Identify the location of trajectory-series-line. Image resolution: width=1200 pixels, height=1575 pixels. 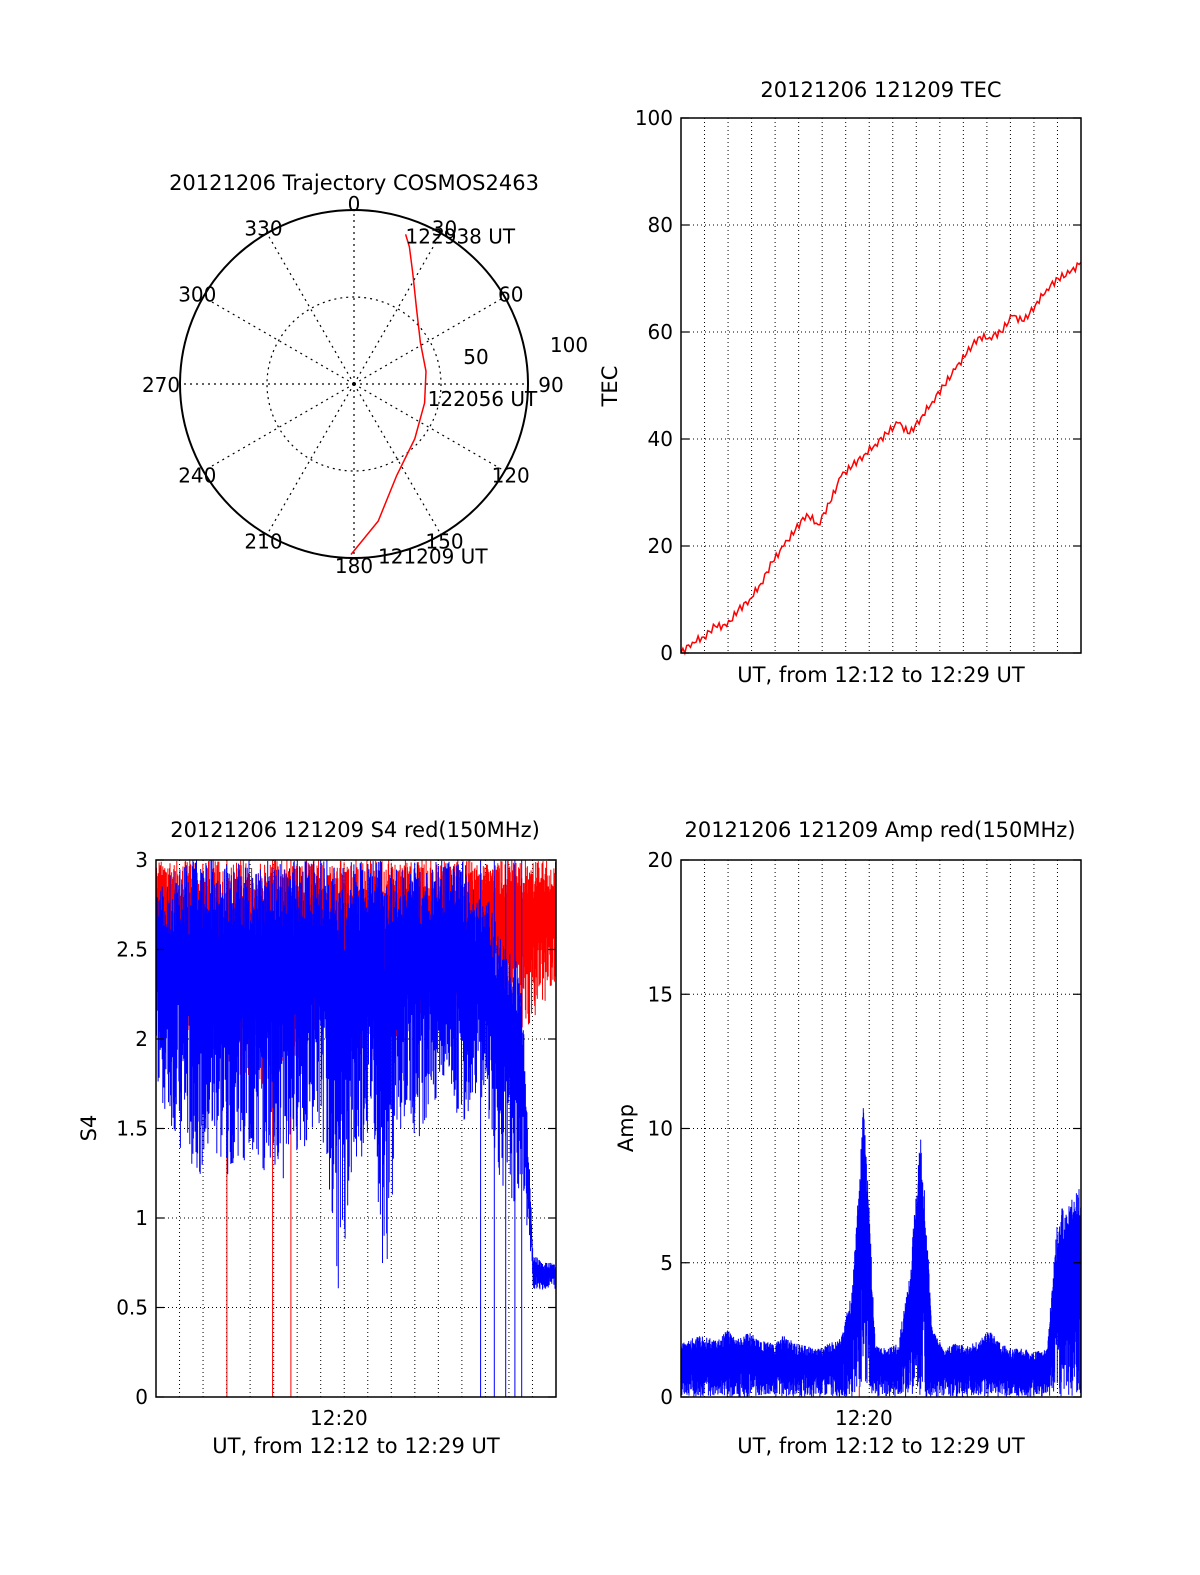
(388, 394).